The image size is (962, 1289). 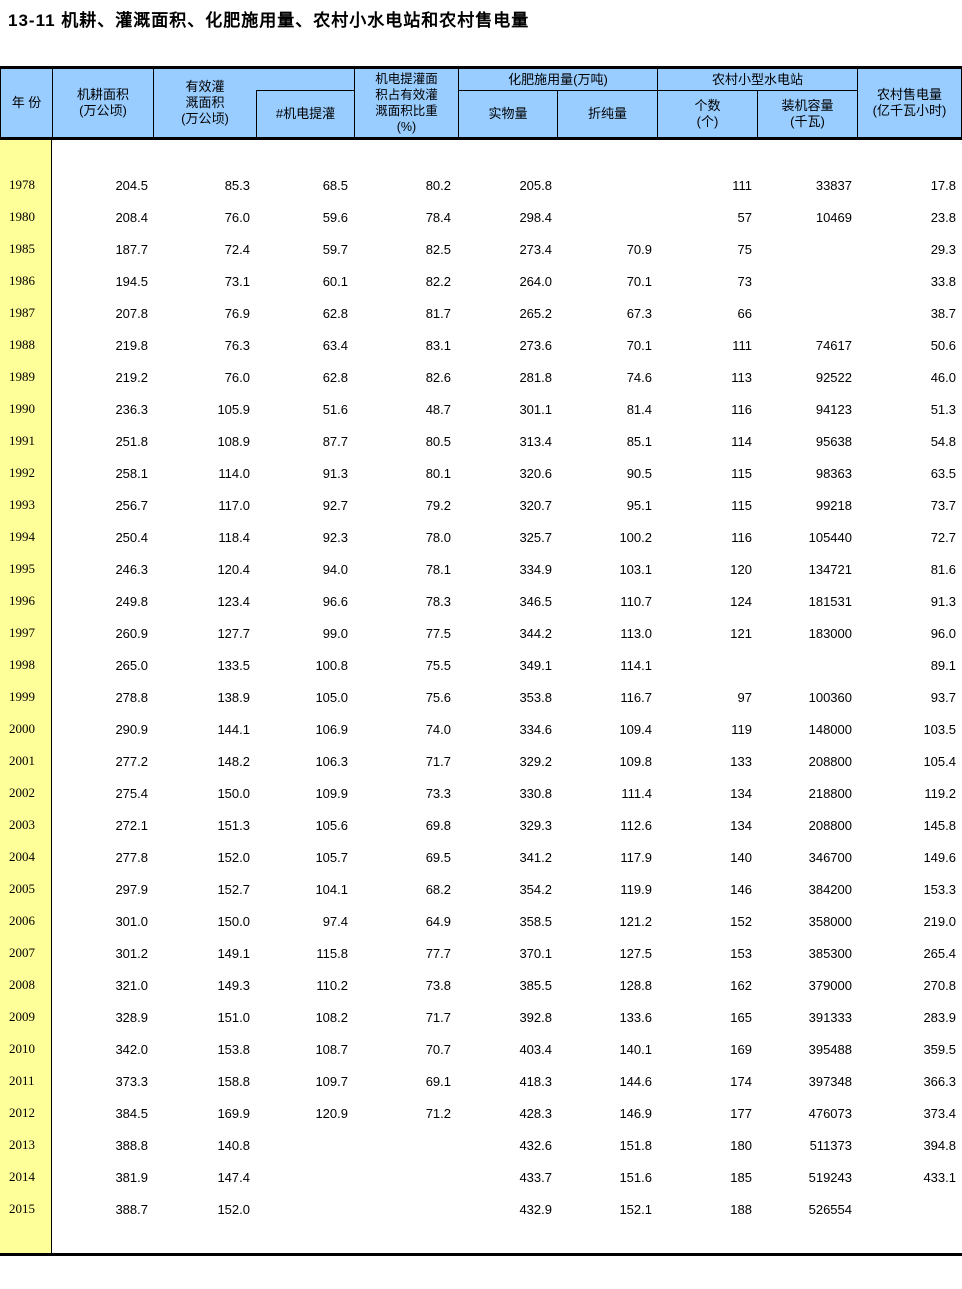 What do you see at coordinates (830, 633) in the screenshot?
I see `cell-hydro-capacity: 183000` at bounding box center [830, 633].